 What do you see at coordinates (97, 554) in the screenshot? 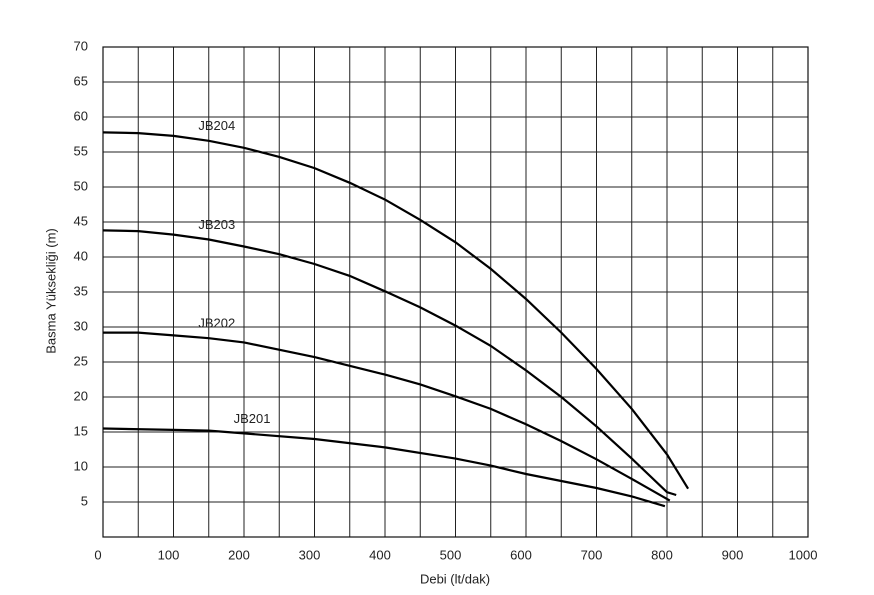
I see `x-tick-label: 0` at bounding box center [97, 554].